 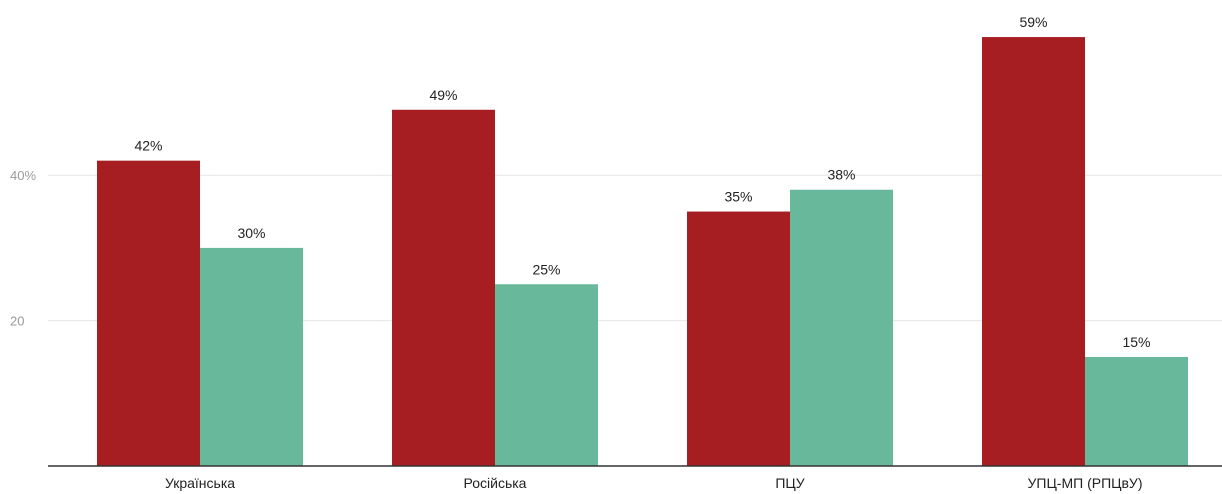 I want to click on data-label: 49%, so click(x=443, y=95).